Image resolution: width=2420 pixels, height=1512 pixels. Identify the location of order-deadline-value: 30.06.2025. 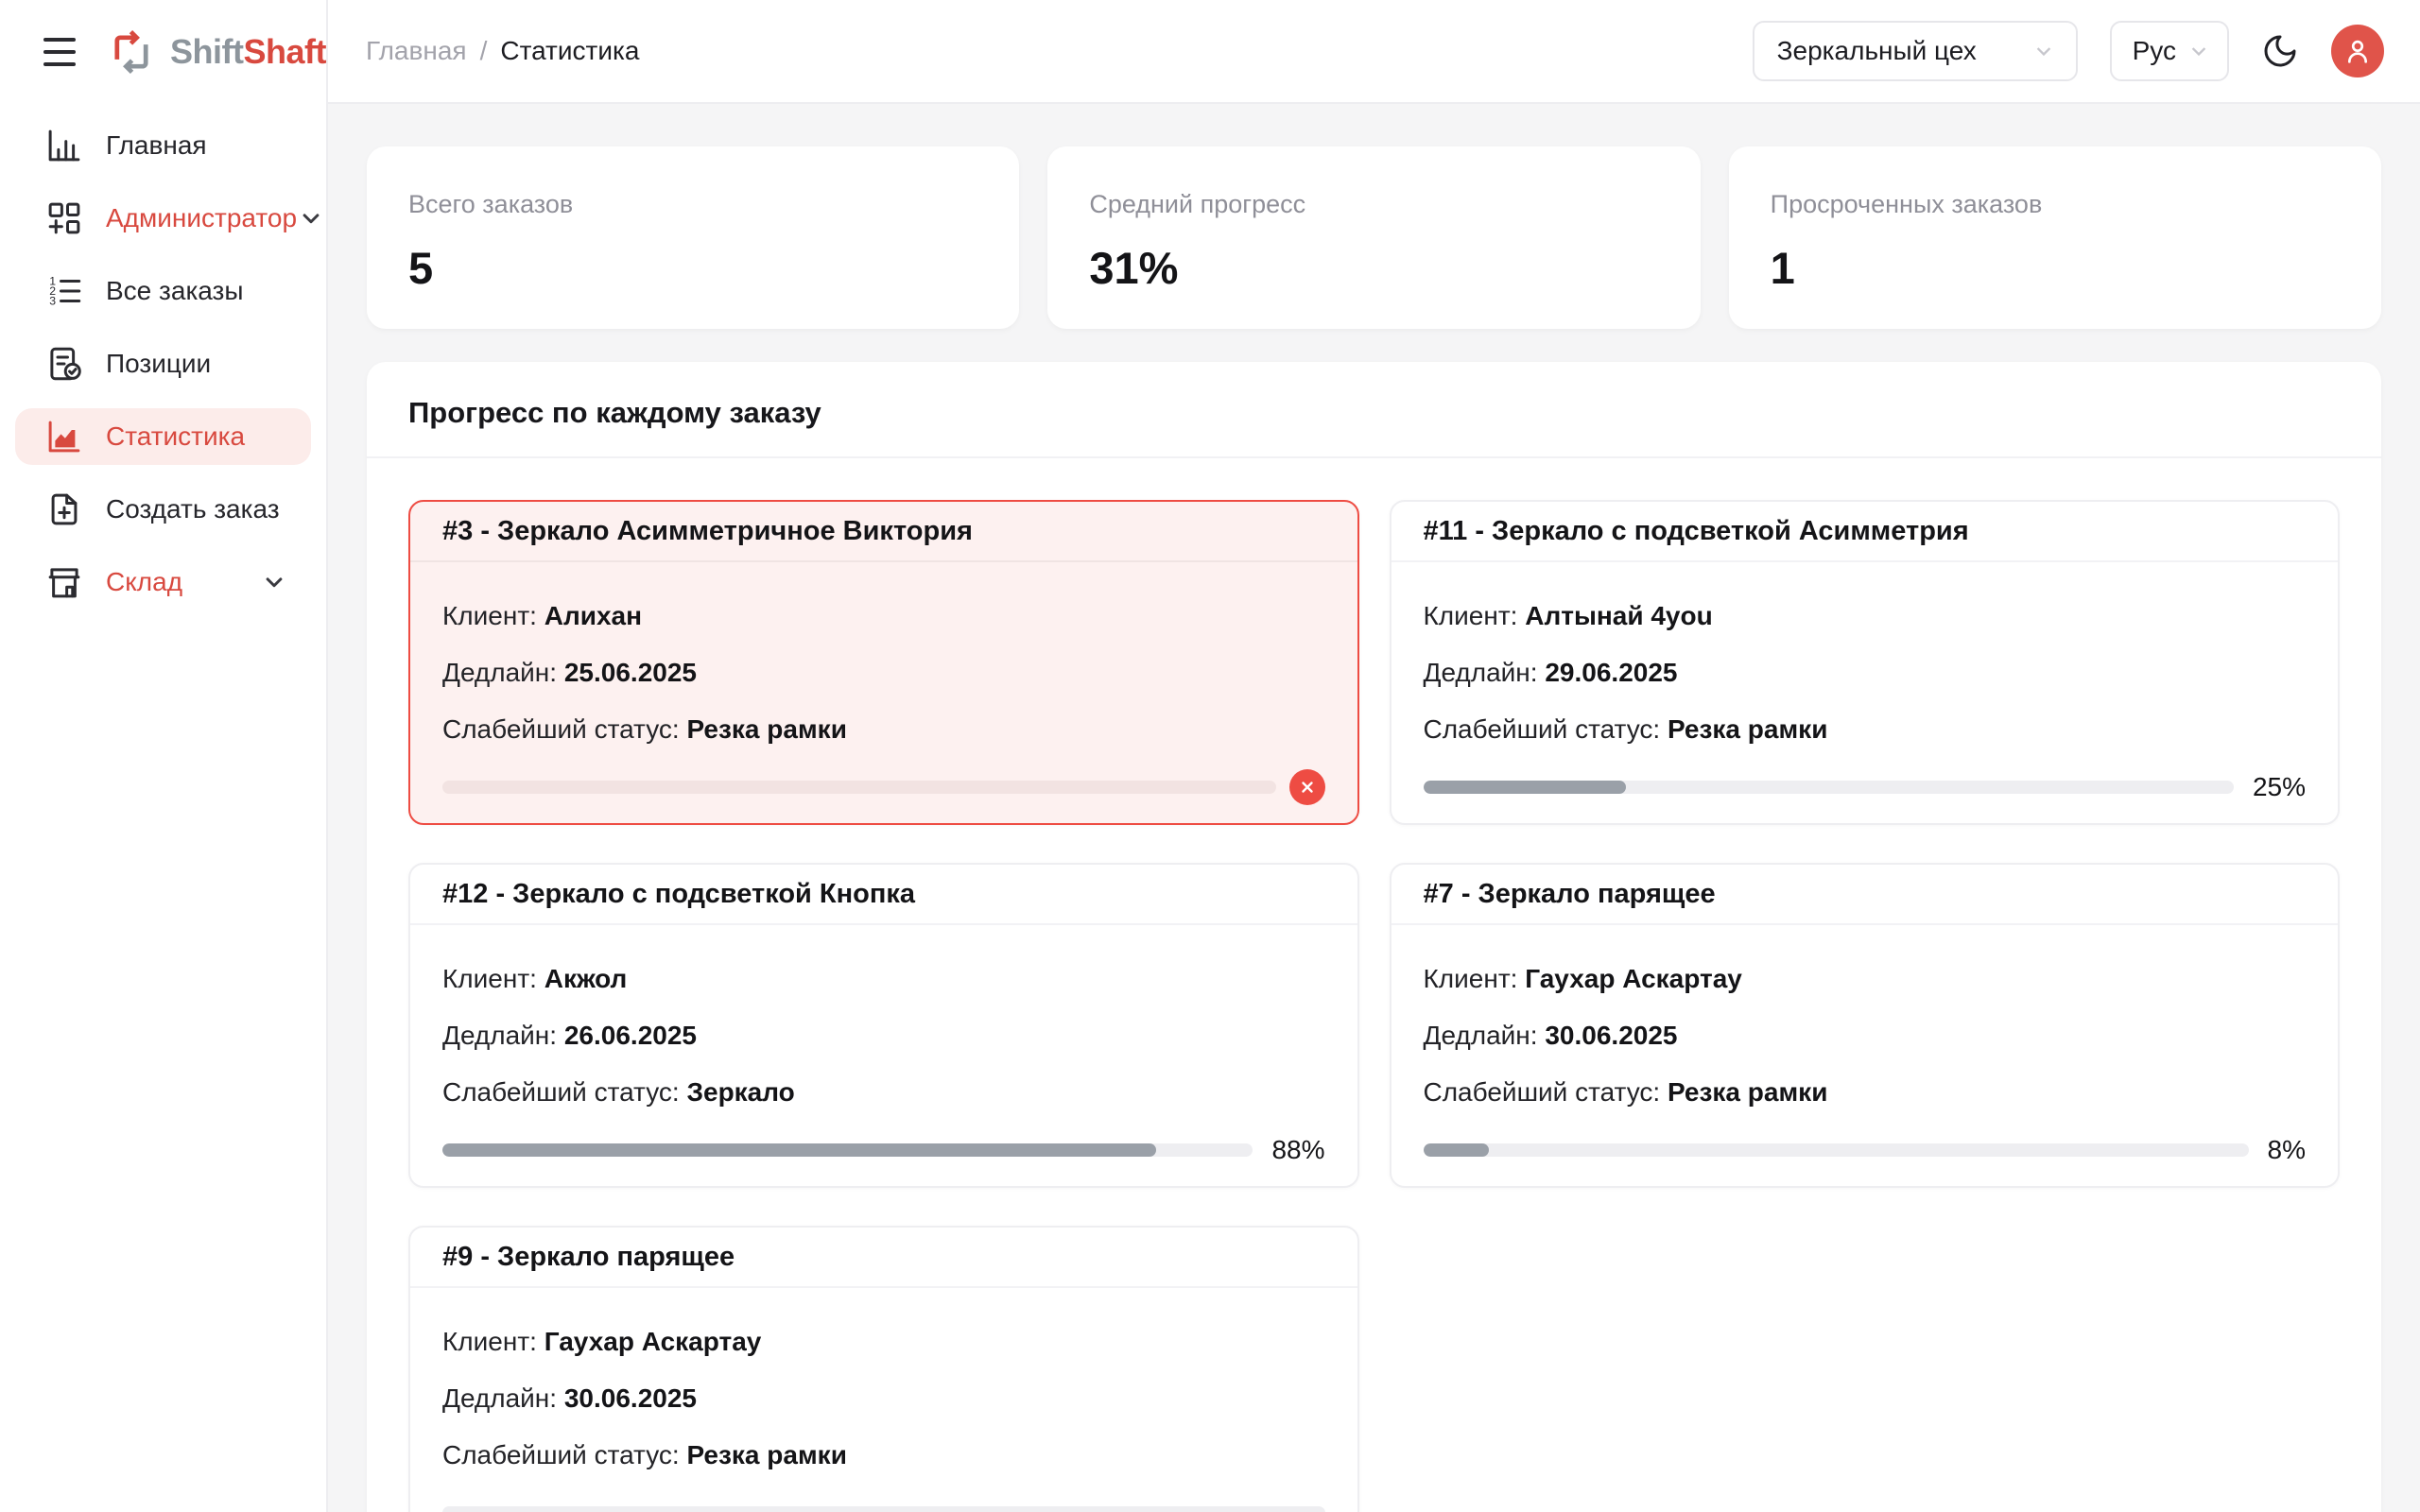
(630, 1398).